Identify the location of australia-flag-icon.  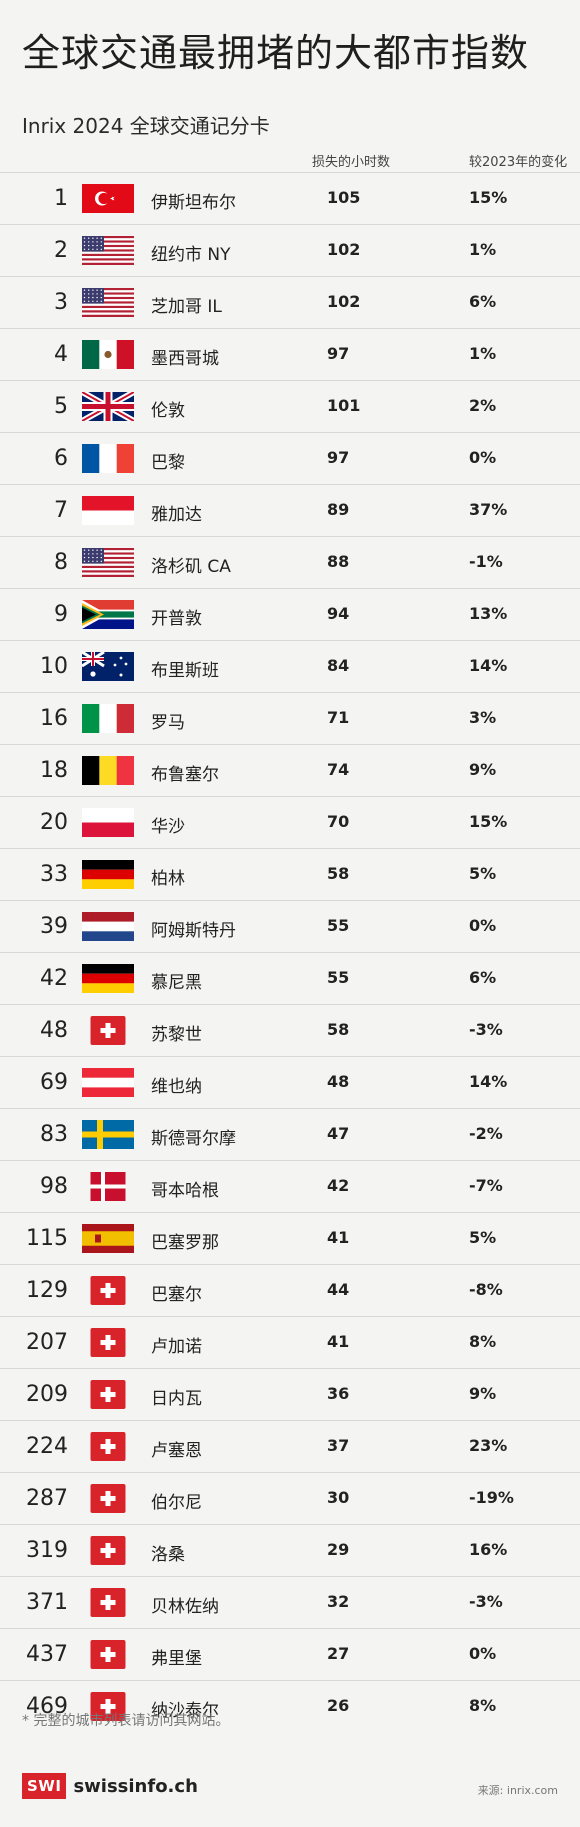
(108, 666).